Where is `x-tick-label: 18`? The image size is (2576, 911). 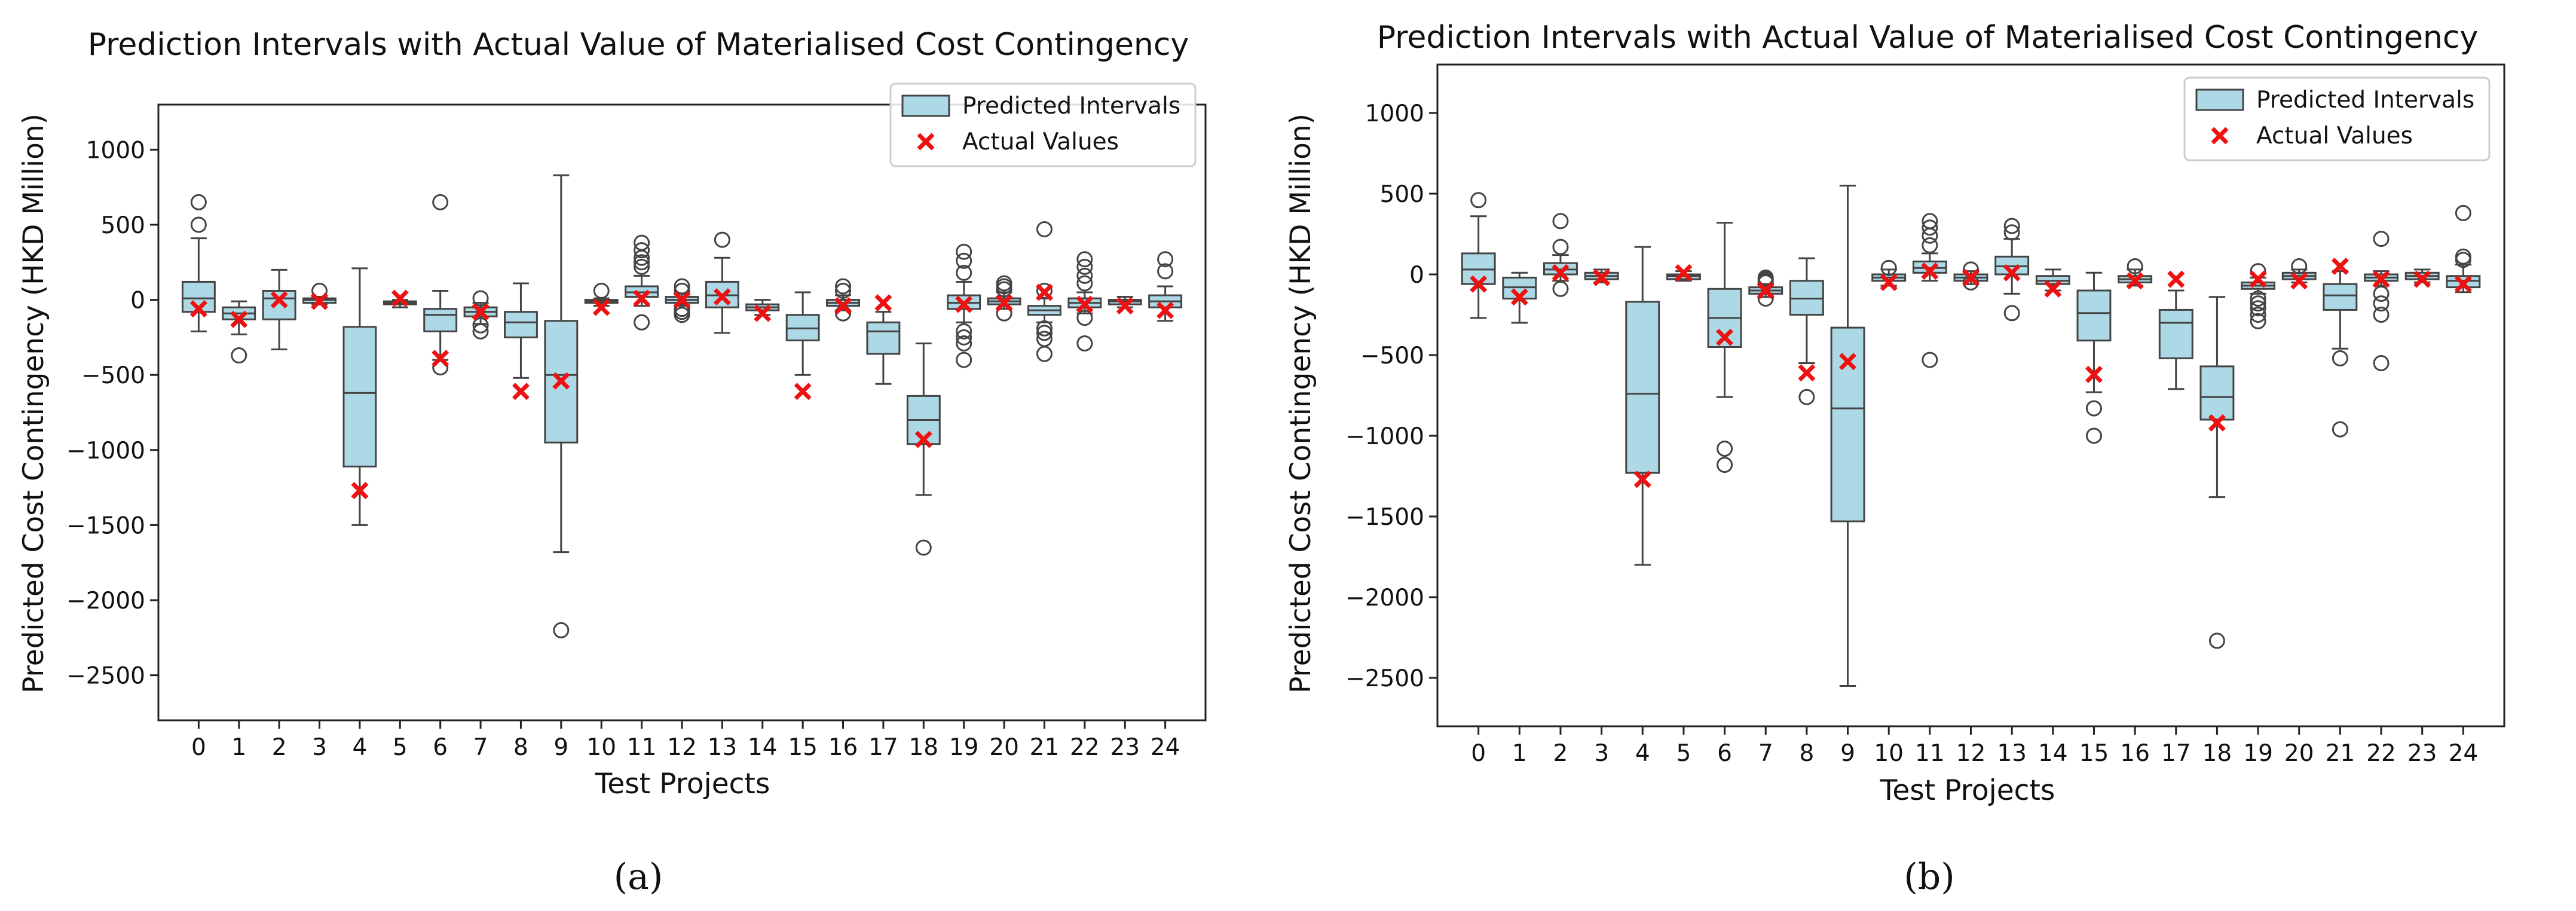
x-tick-label: 18 is located at coordinates (923, 747).